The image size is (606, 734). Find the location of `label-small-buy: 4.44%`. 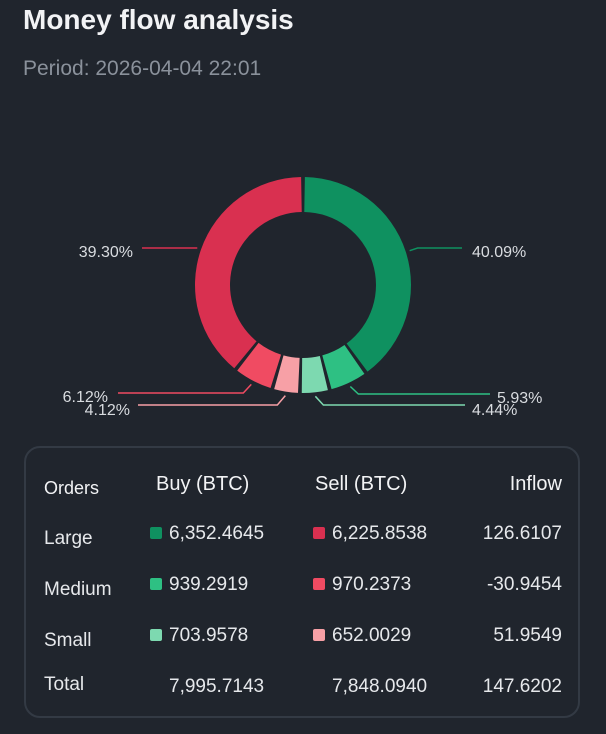

label-small-buy: 4.44% is located at coordinates (494, 410).